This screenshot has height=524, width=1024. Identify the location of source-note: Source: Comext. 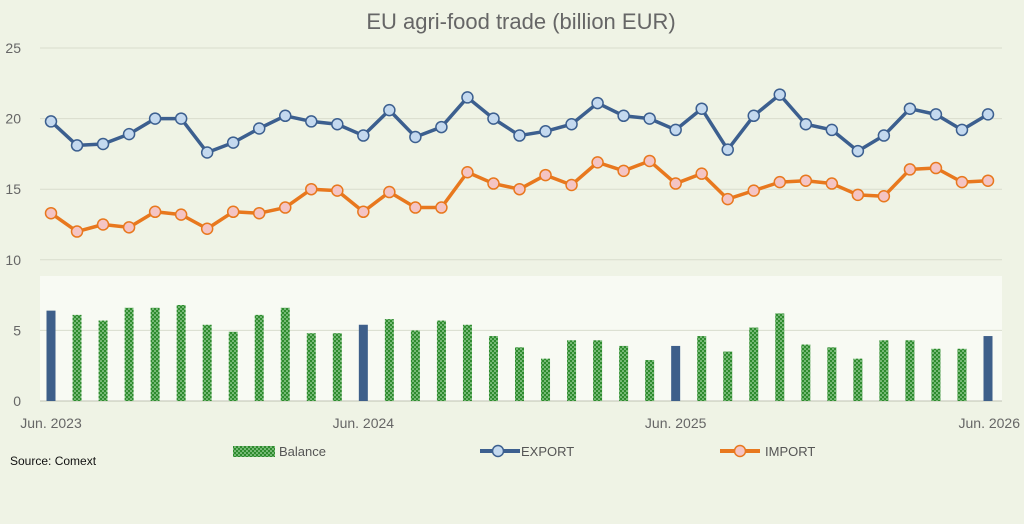
(53, 461).